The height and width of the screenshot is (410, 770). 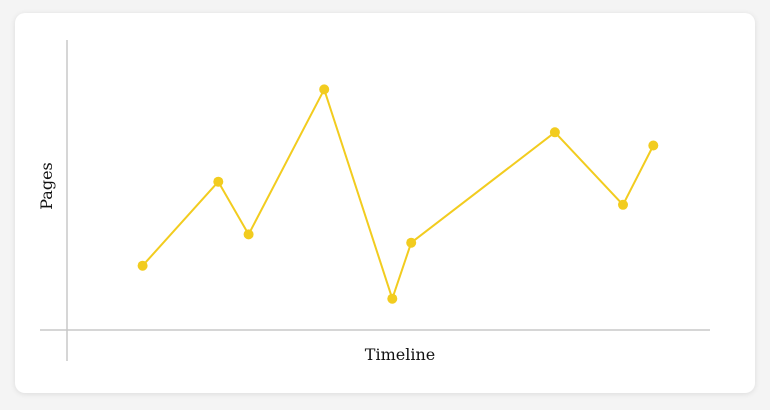 I want to click on x-axis-label: Timeline, so click(x=400, y=354).